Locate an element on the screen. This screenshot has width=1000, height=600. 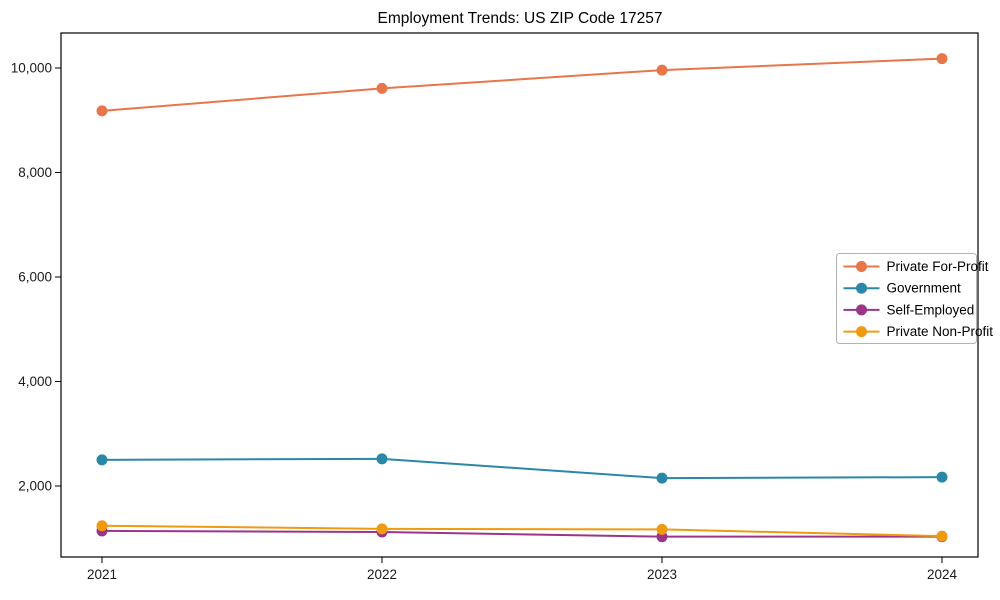
x-axis-tick-label: 2024 is located at coordinates (942, 574).